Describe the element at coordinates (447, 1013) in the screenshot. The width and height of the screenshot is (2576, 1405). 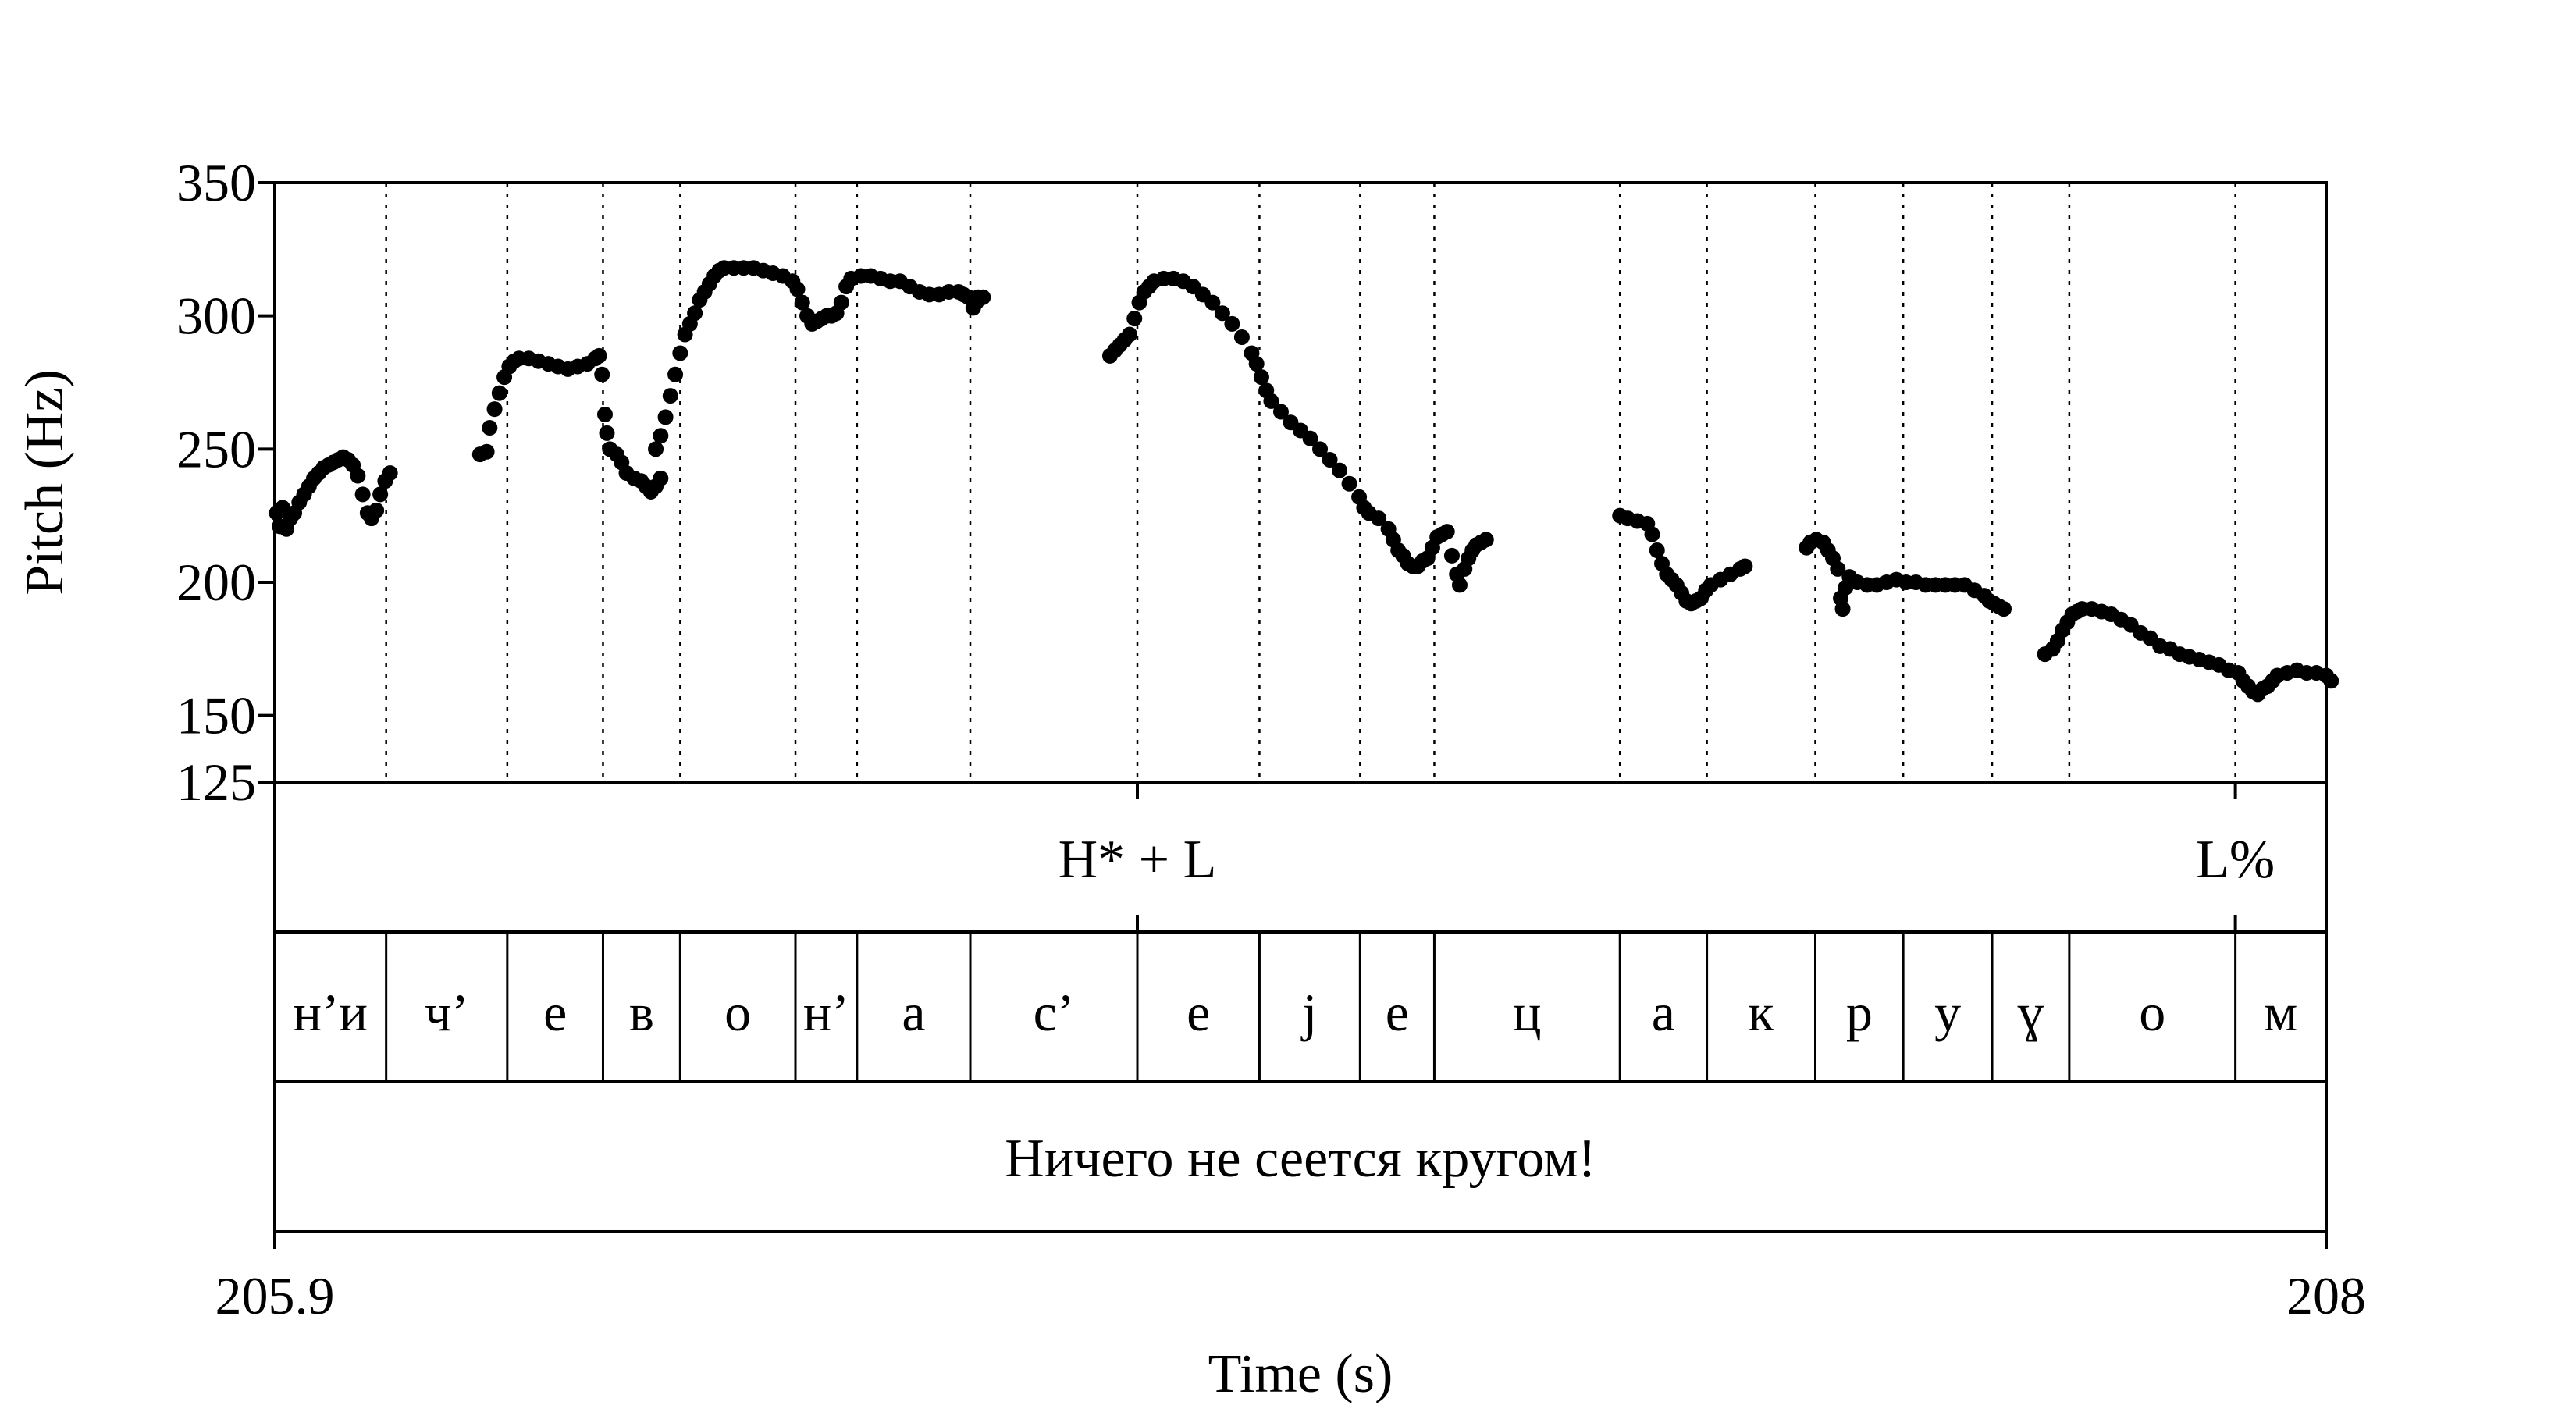
I see `segment-label: ч’` at that location.